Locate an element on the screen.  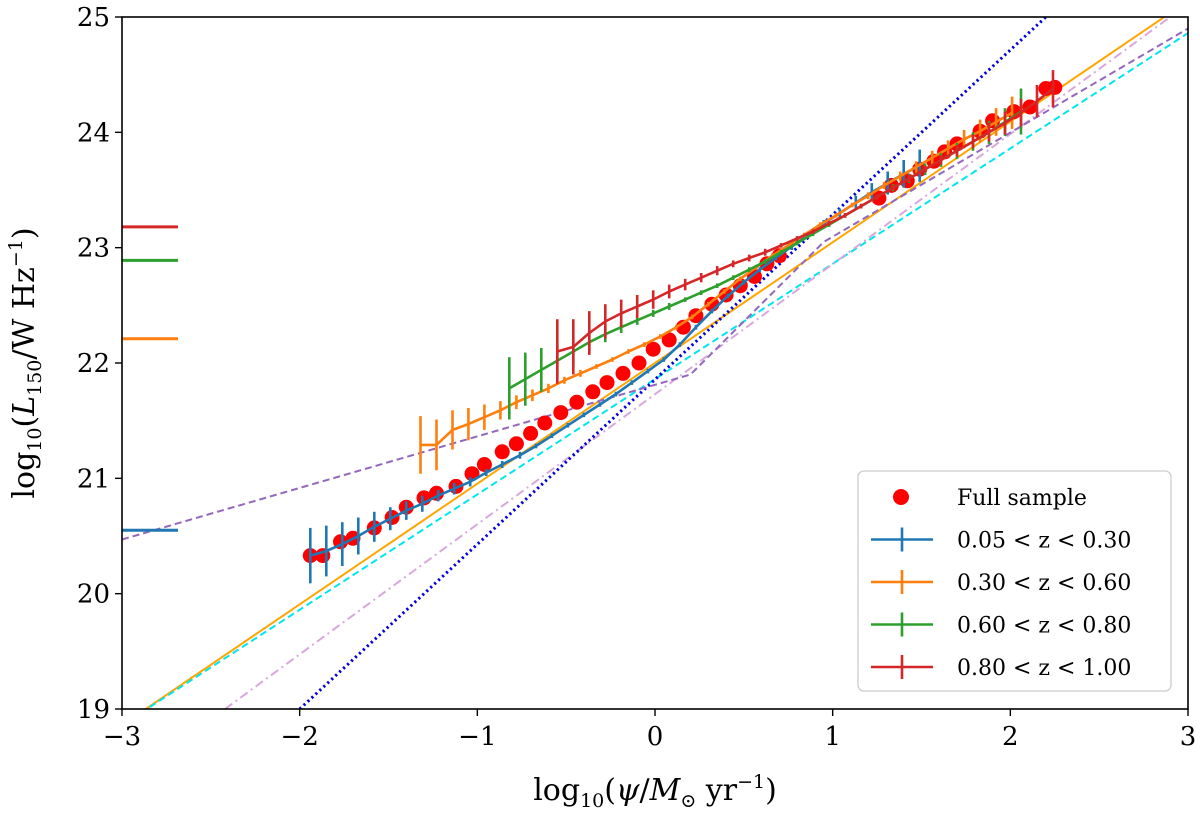
y-tick-label-1: 20 is located at coordinates (93, 595).